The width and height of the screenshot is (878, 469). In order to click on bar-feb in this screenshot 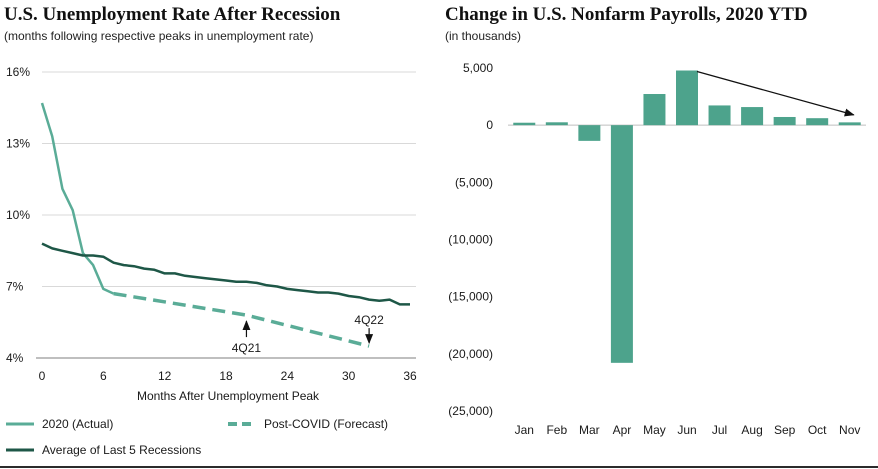, I will do `click(556, 124)`.